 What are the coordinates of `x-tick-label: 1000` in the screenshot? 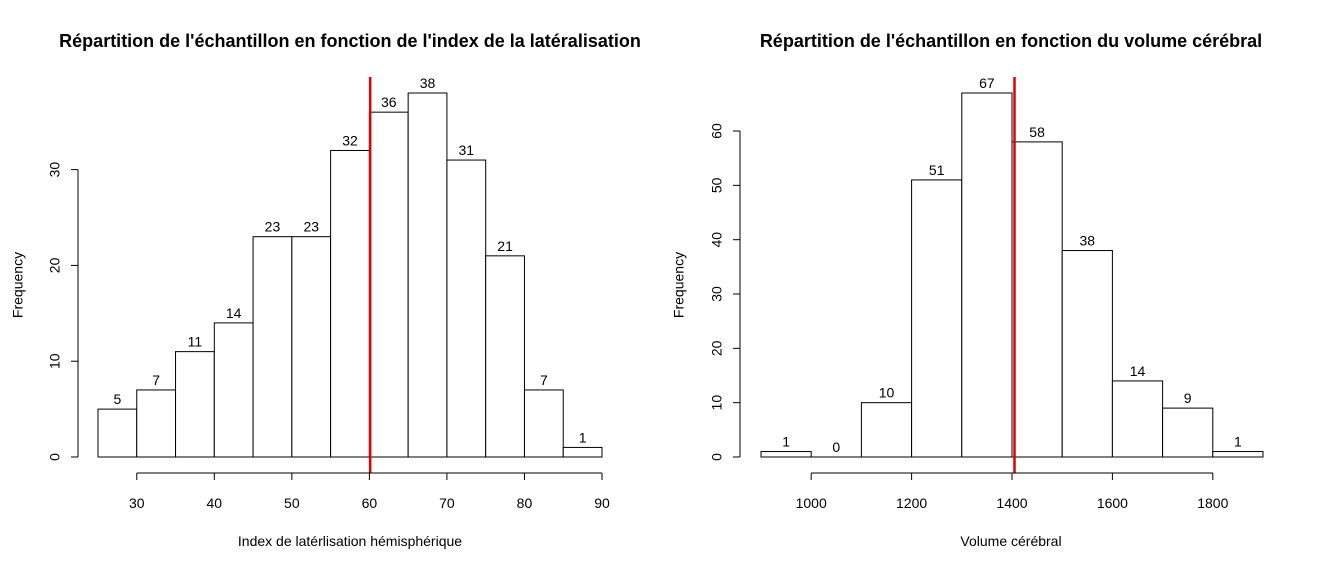 It's located at (811, 503).